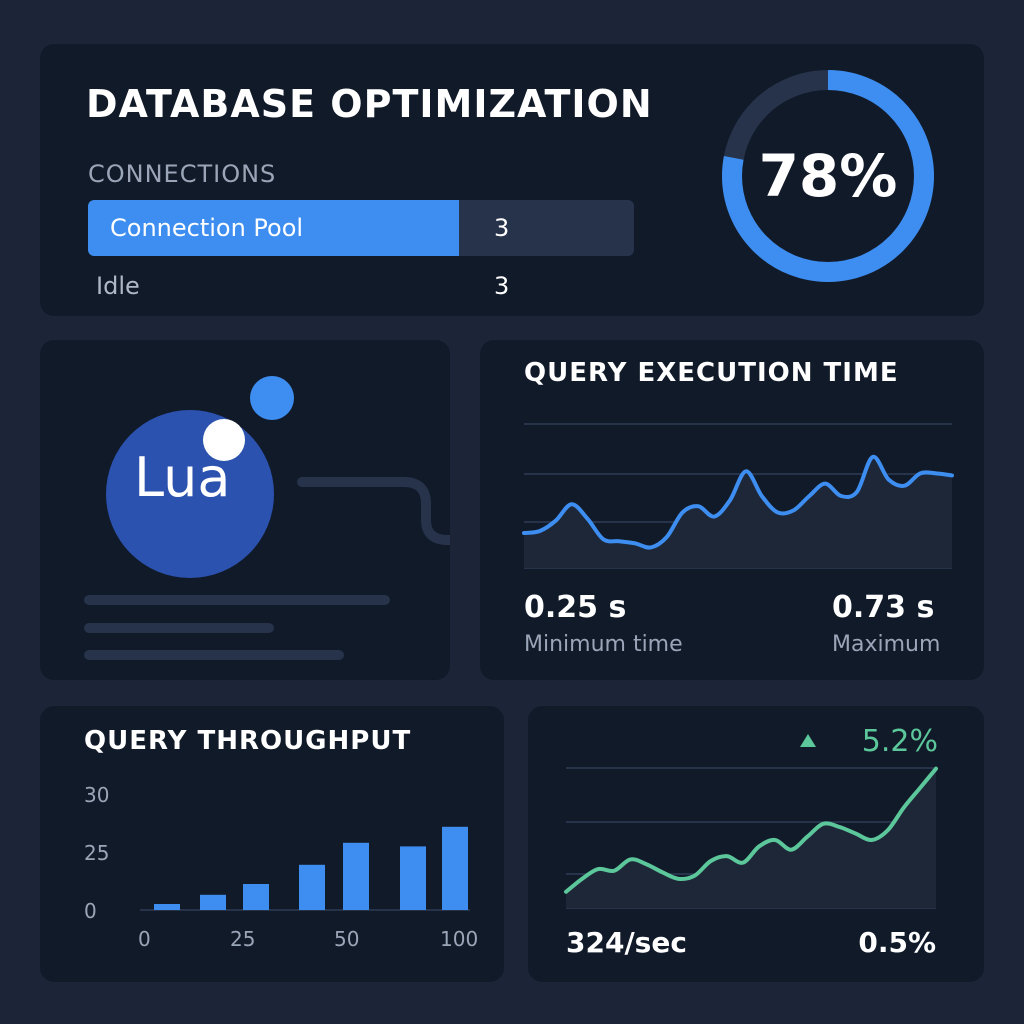  Describe the element at coordinates (808, 740) in the screenshot. I see `up-arrow-icon` at that location.